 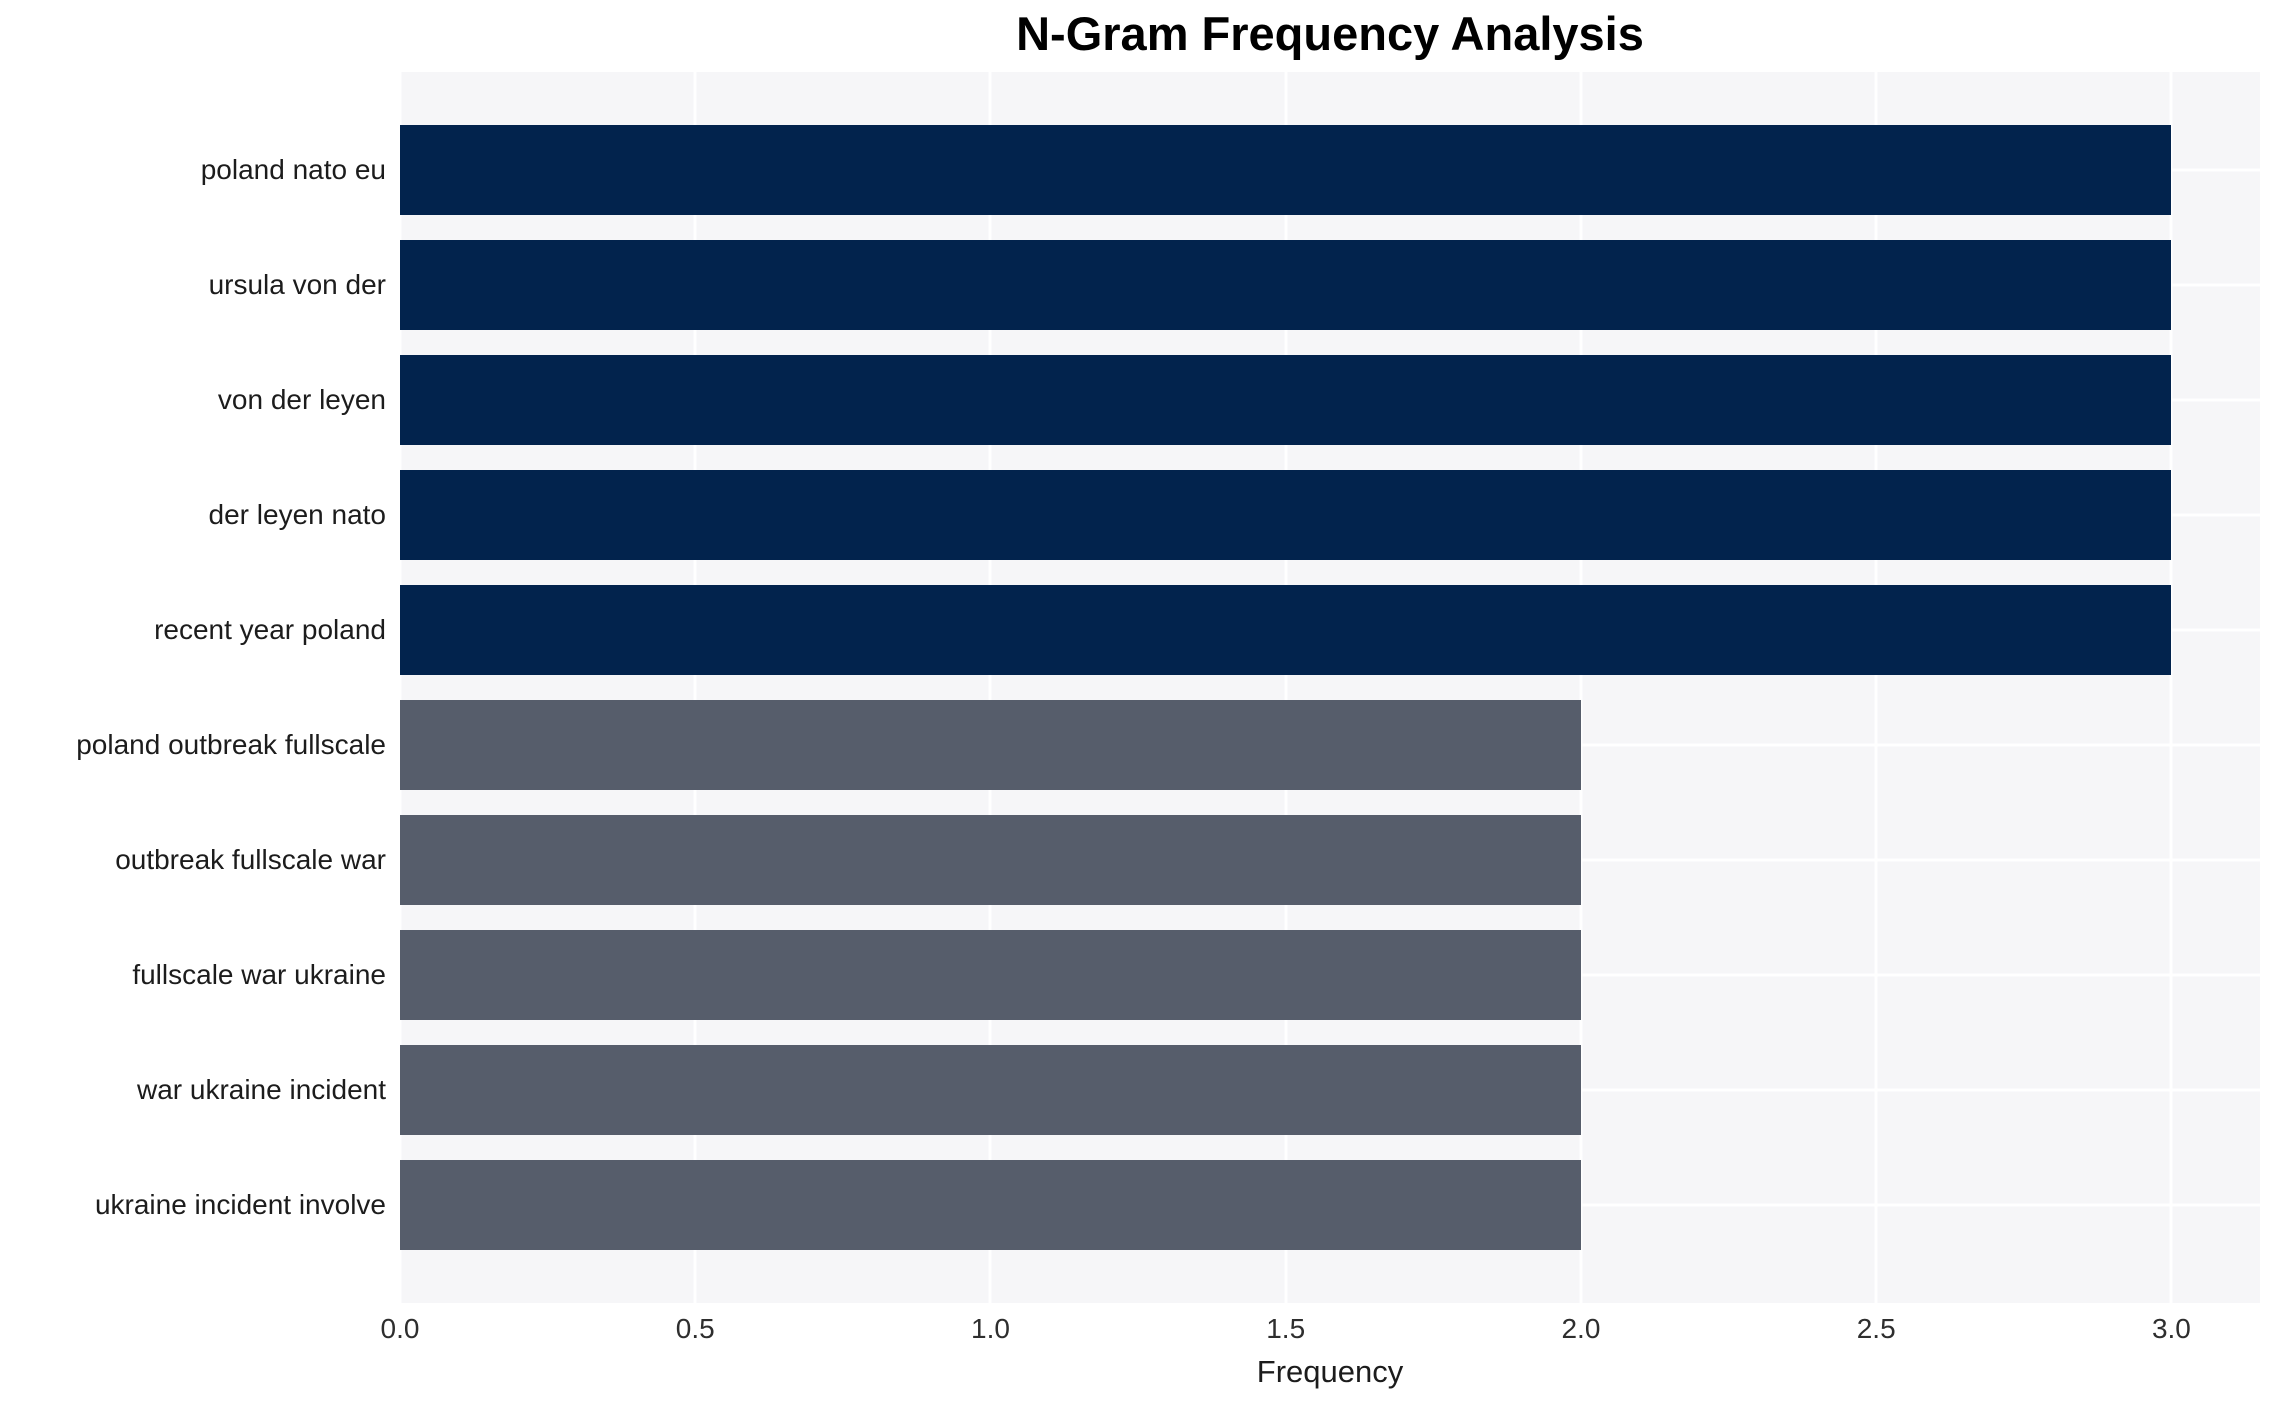 I want to click on y-label-row: war ukraine incident, so click(x=193, y=1090).